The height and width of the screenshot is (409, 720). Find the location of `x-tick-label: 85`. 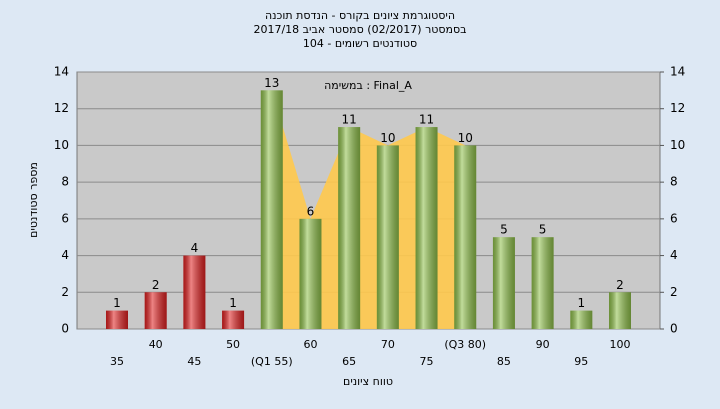

x-tick-label: 85 is located at coordinates (504, 361).